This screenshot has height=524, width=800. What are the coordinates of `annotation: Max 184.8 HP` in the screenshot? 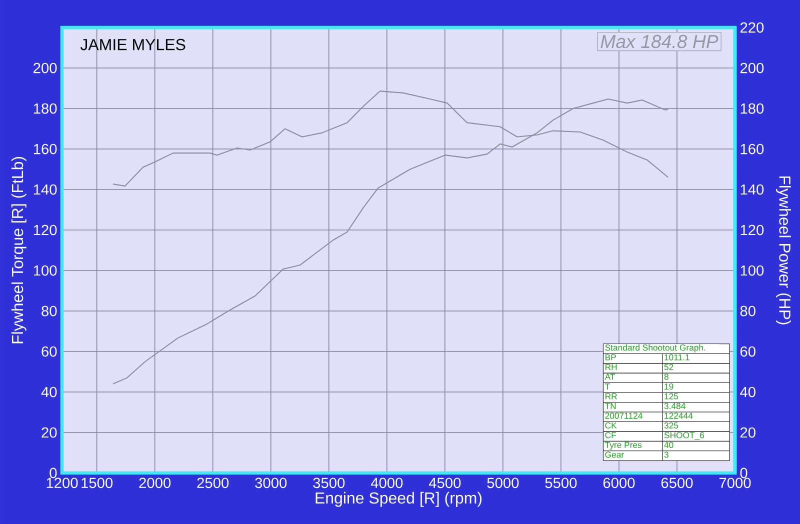 It's located at (659, 41).